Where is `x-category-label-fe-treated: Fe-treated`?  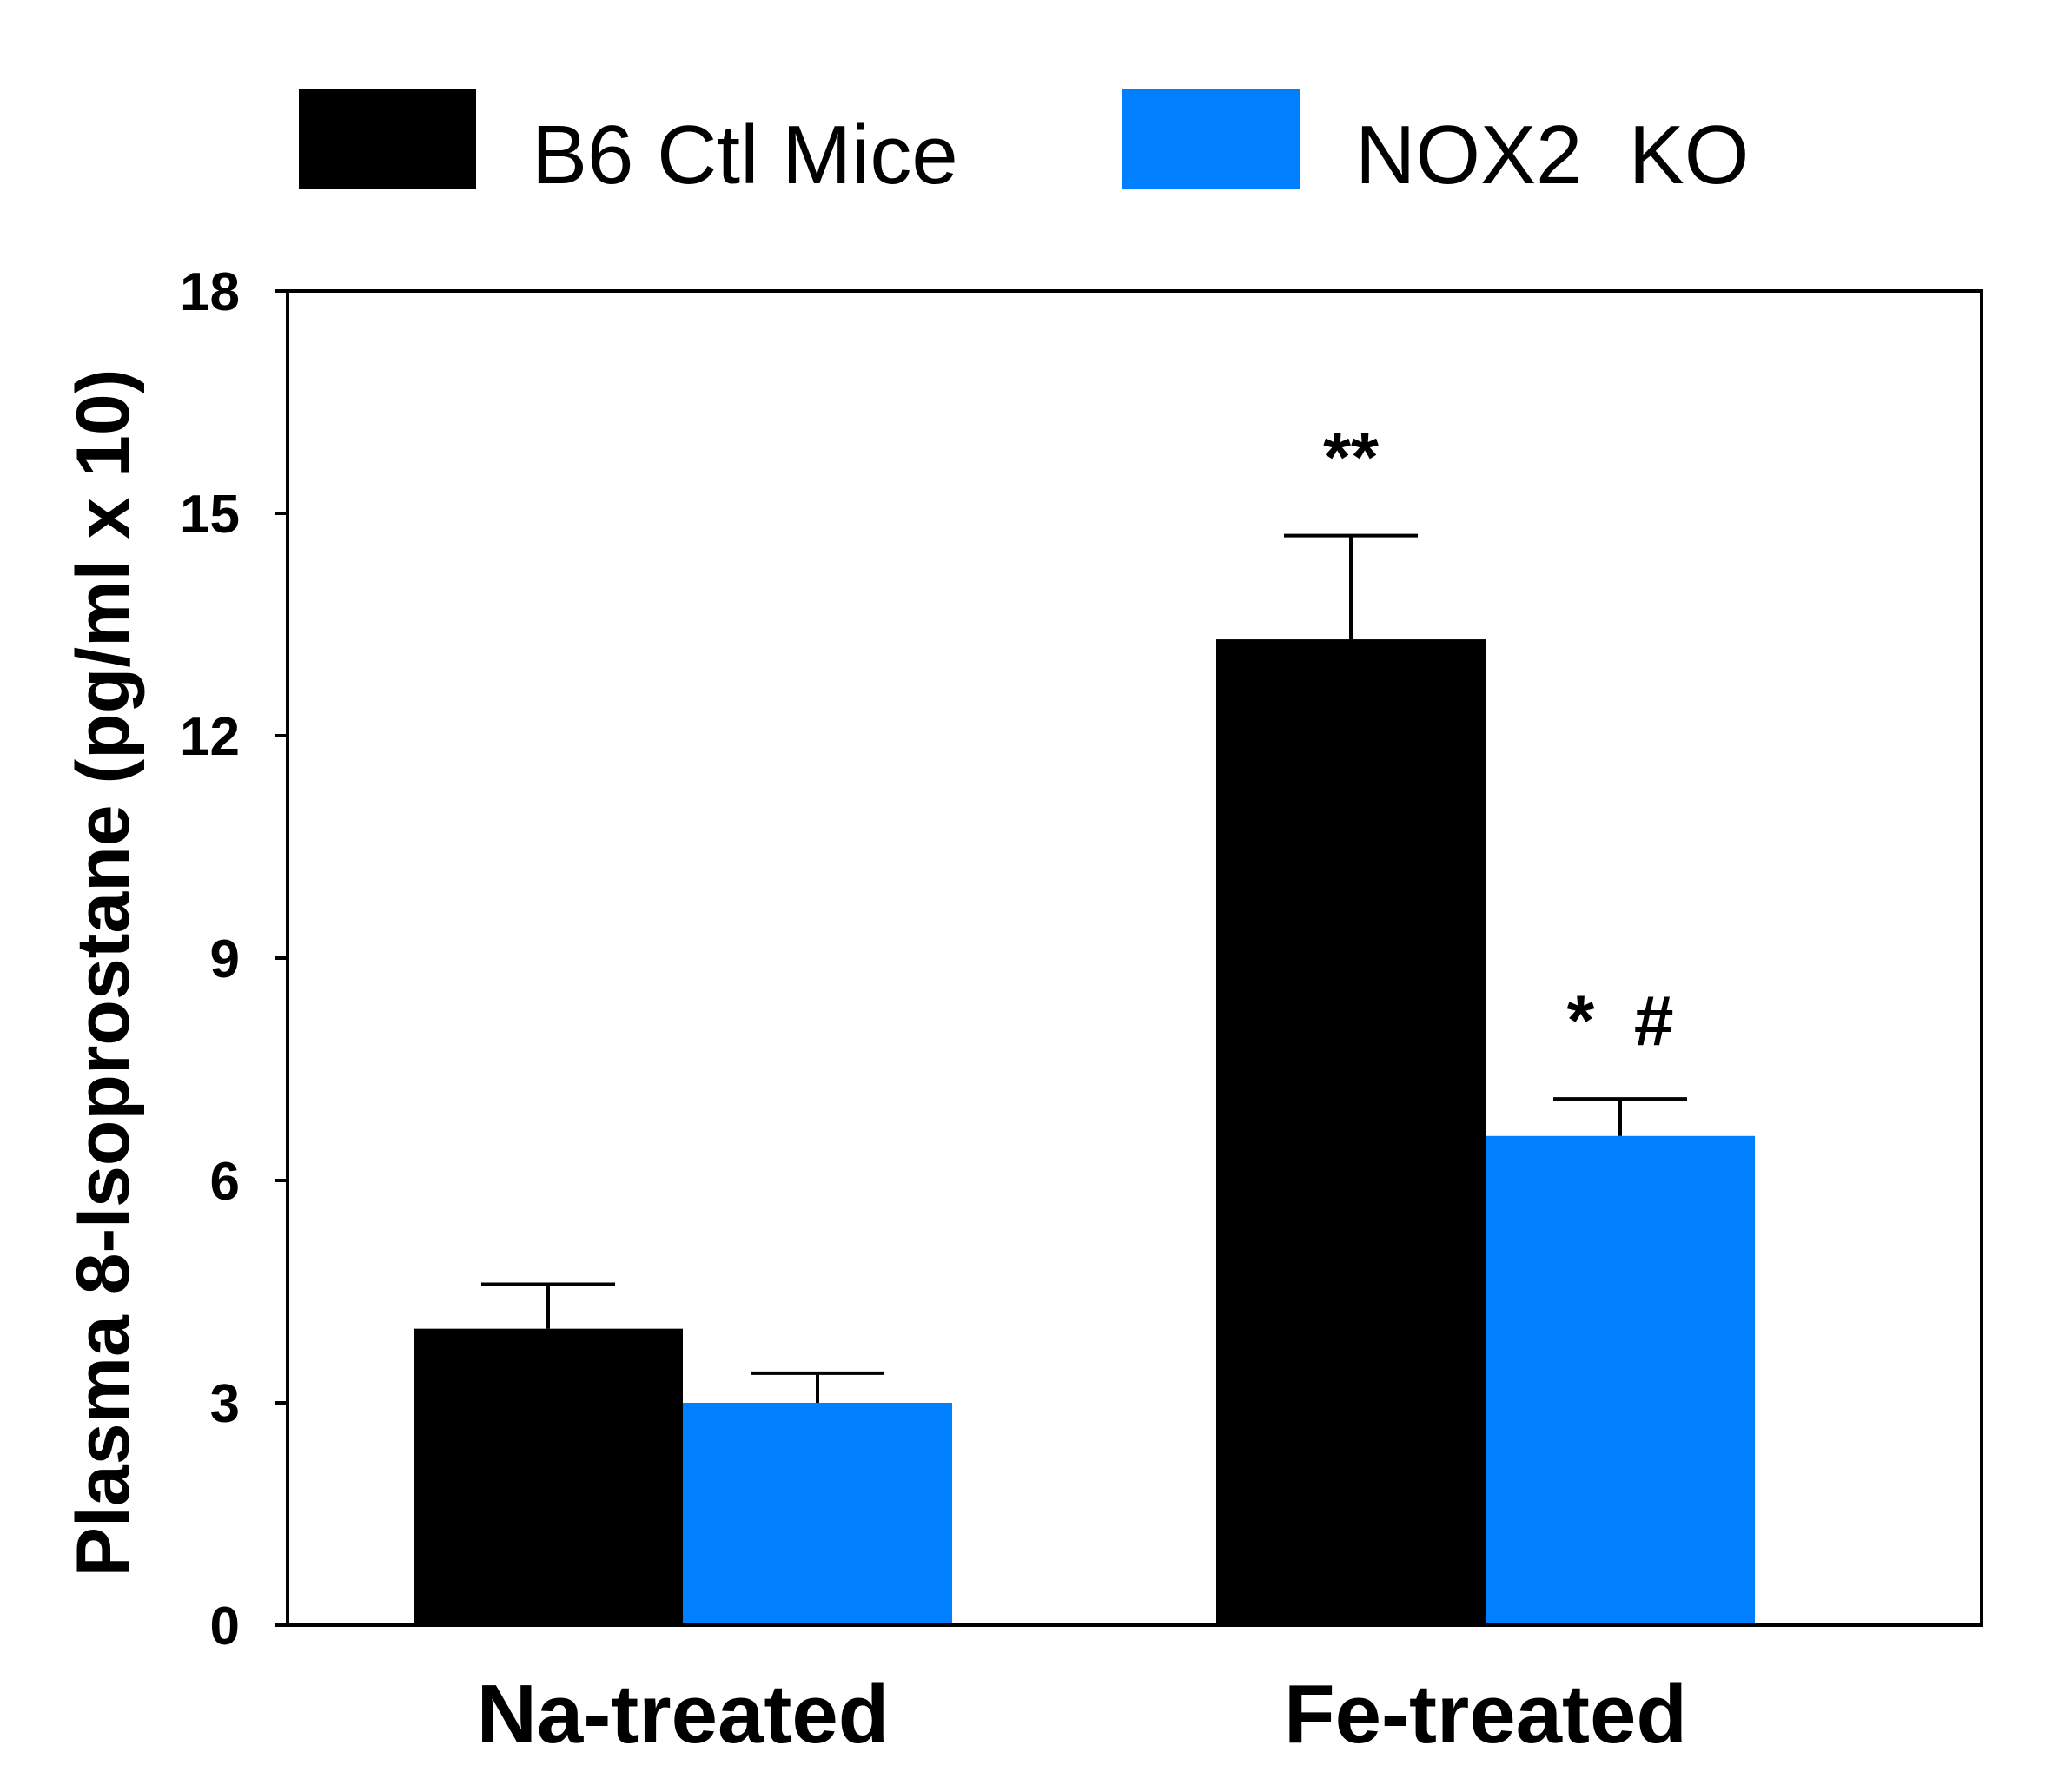 x-category-label-fe-treated: Fe-treated is located at coordinates (1485, 1715).